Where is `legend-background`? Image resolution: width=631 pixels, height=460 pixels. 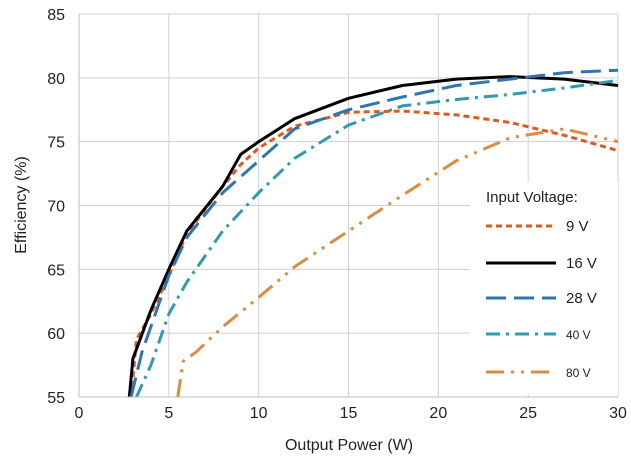
legend-background is located at coordinates (544, 288).